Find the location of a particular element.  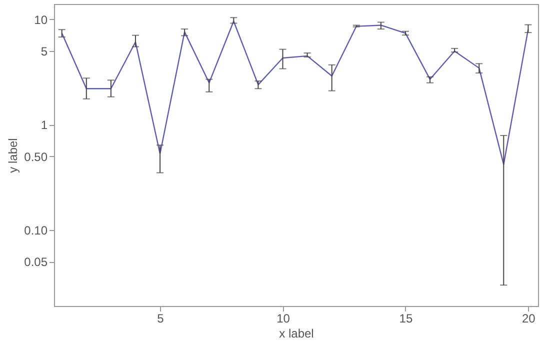

y-tick-label: 0.05 is located at coordinates (36, 262).